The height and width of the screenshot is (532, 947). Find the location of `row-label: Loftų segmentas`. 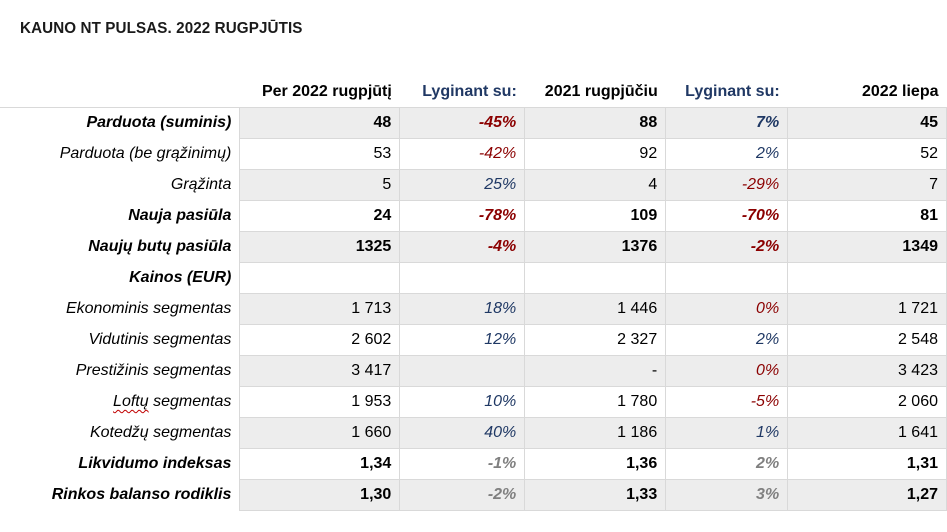

row-label: Loftų segmentas is located at coordinates (120, 402).